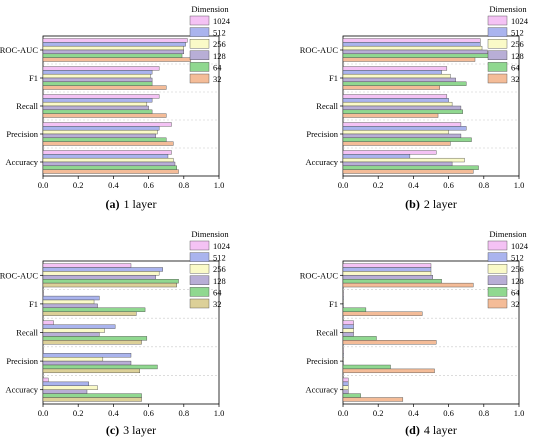  Describe the element at coordinates (431, 430) in the screenshot. I see `panel-caption: (d) 4 layer` at that location.